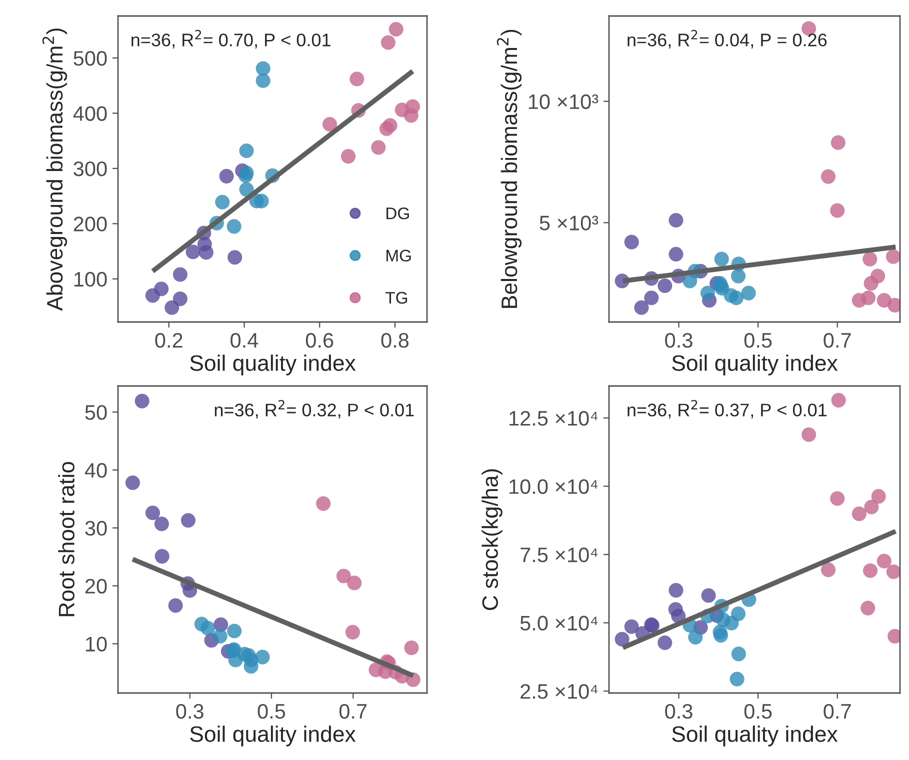 The image size is (909, 760). What do you see at coordinates (395, 340) in the screenshot?
I see `x-tick-label: 0.8` at bounding box center [395, 340].